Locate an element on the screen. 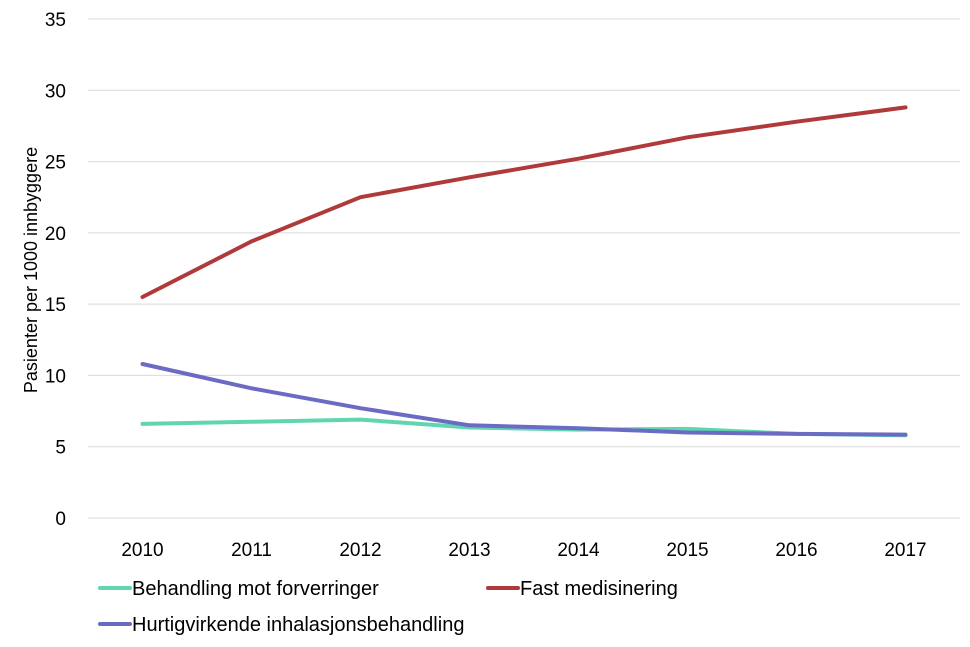  y-tick-label: 25 is located at coordinates (55, 163).